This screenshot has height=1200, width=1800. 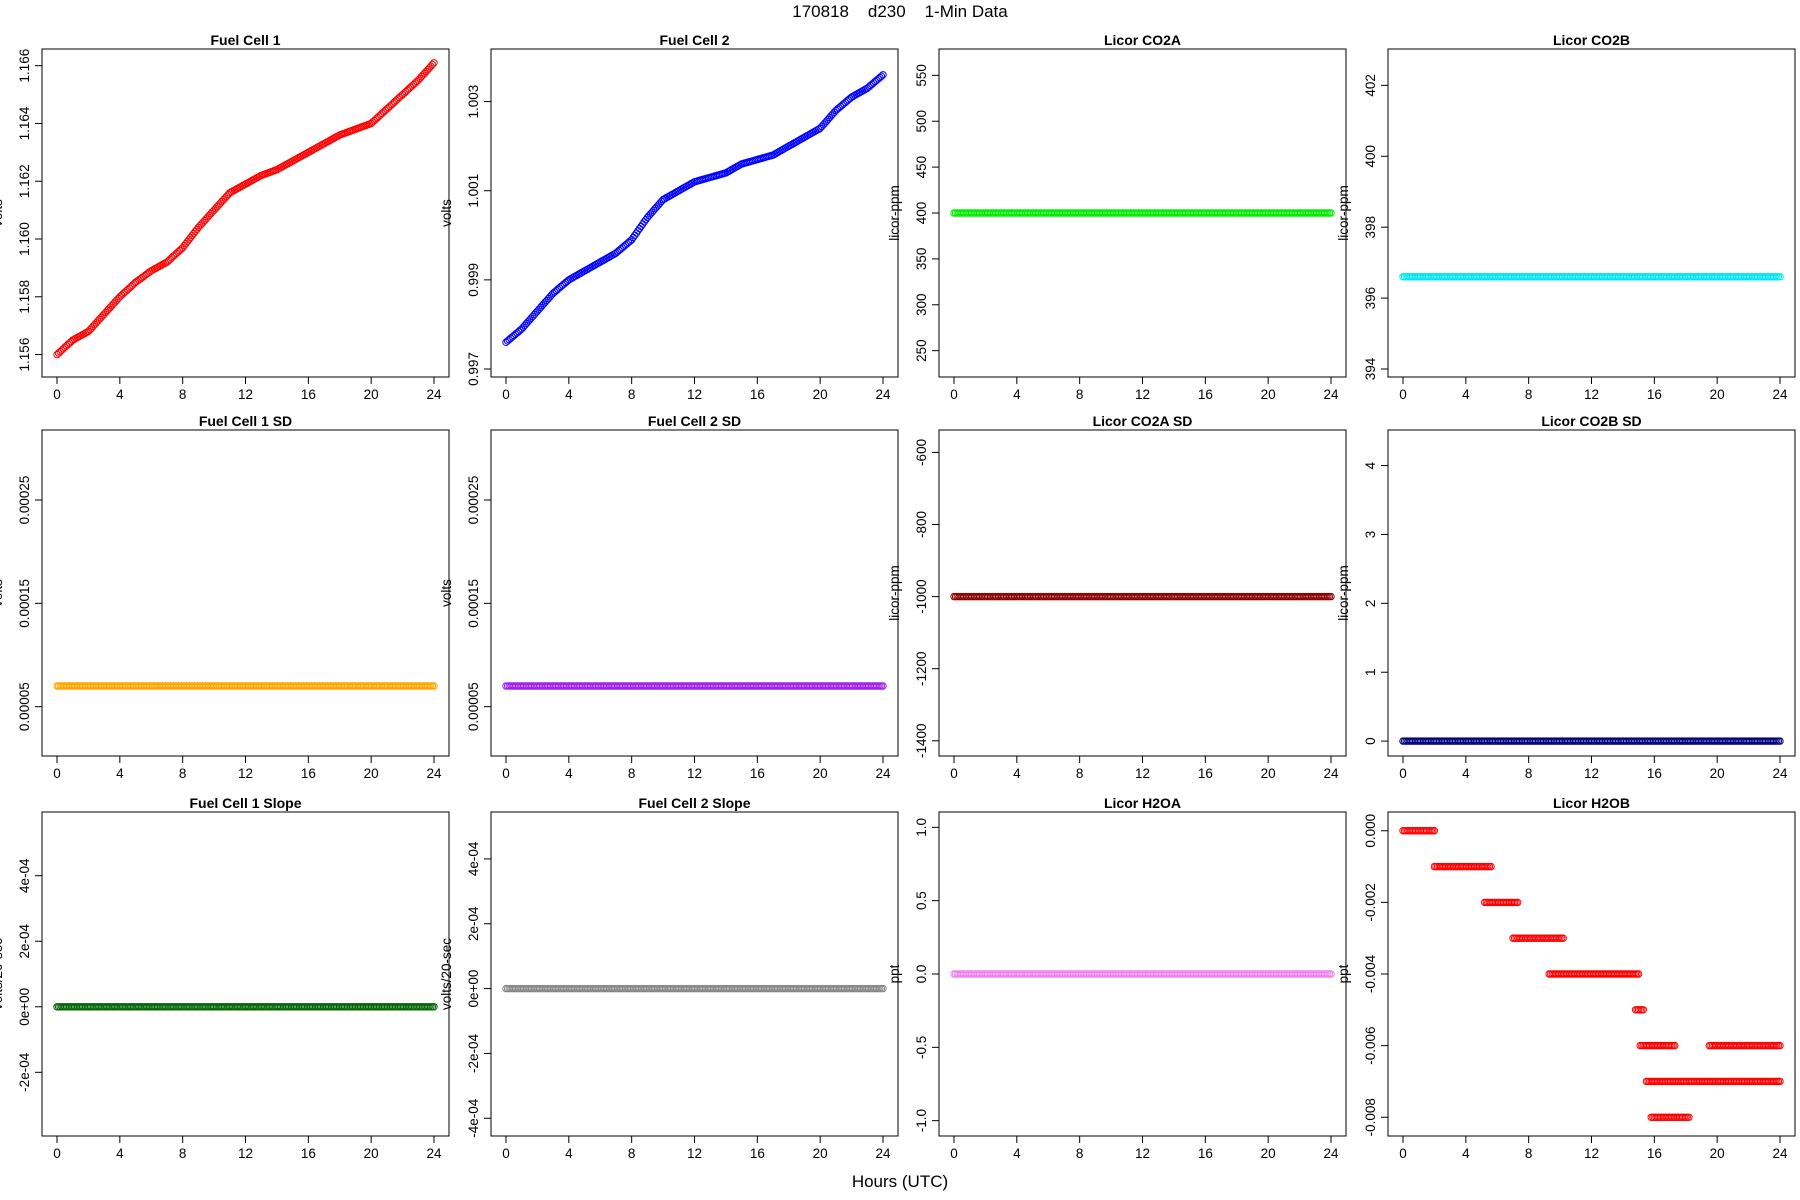 I want to click on panel-9-xtick-label: 16, so click(x=308, y=1153).